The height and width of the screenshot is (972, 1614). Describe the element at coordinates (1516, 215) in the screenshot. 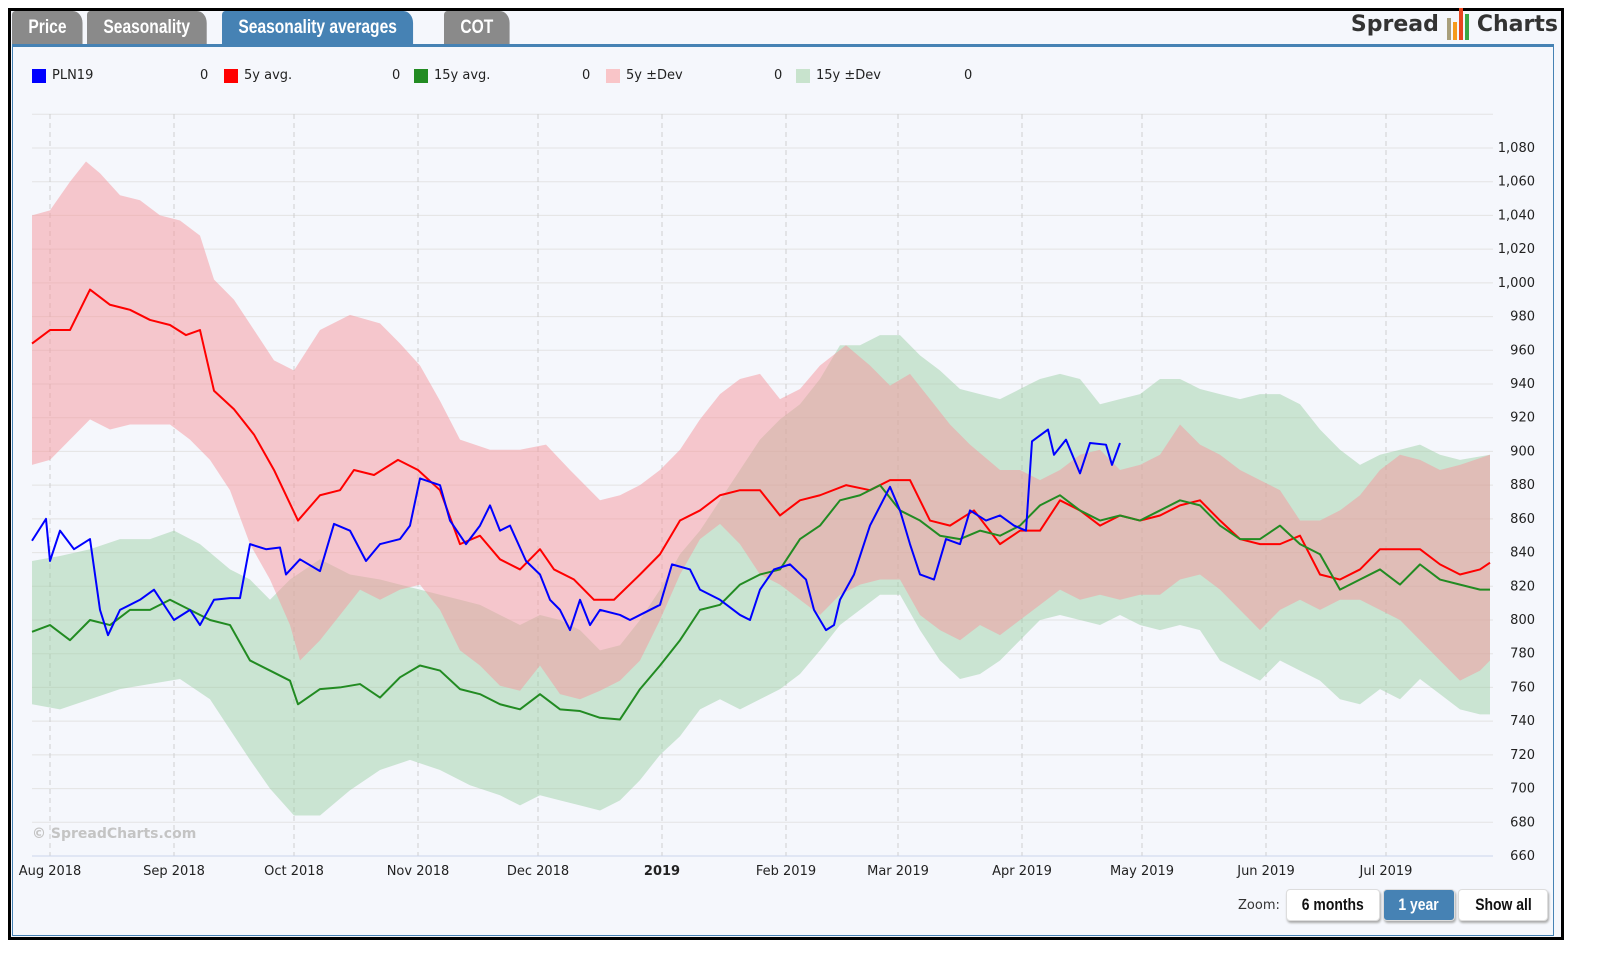

I see `y-tick-label: 1,040` at that location.